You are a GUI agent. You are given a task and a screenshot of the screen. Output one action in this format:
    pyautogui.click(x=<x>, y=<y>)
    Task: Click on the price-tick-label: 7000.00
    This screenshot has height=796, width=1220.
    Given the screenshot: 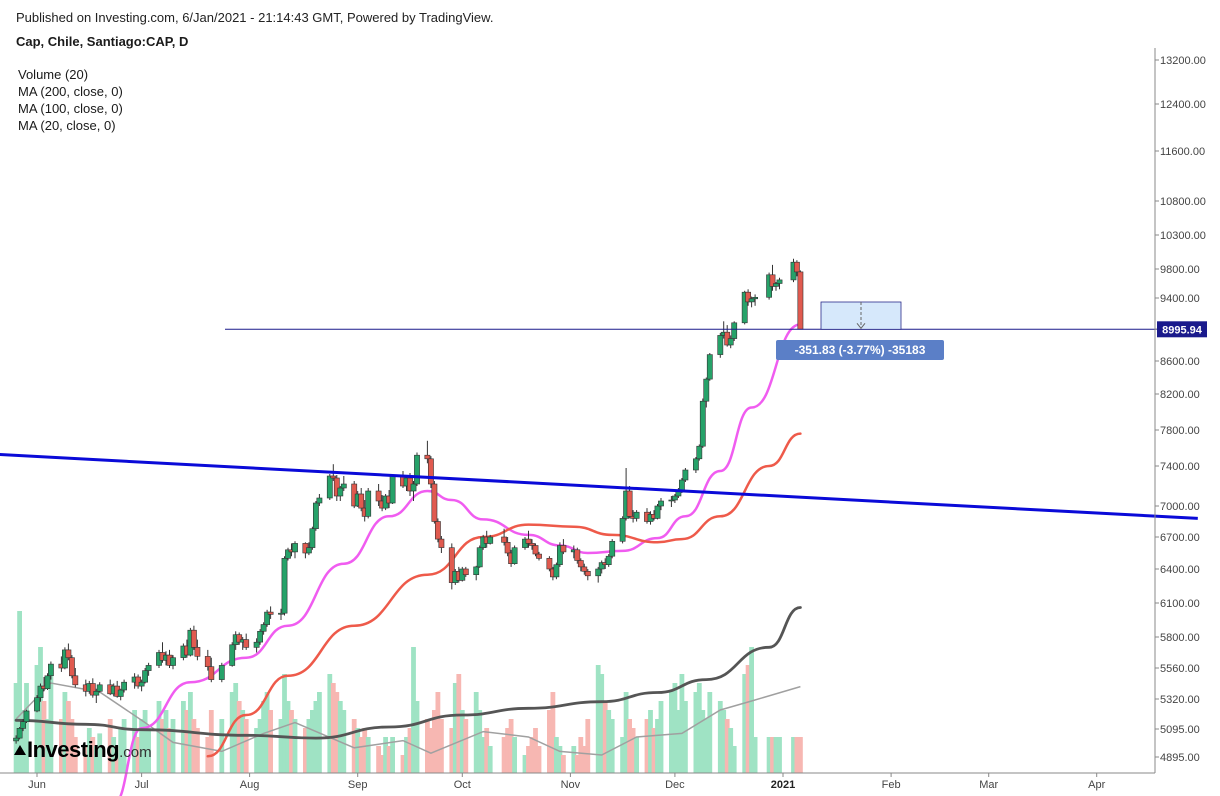 What is the action you would take?
    pyautogui.click(x=1180, y=507)
    